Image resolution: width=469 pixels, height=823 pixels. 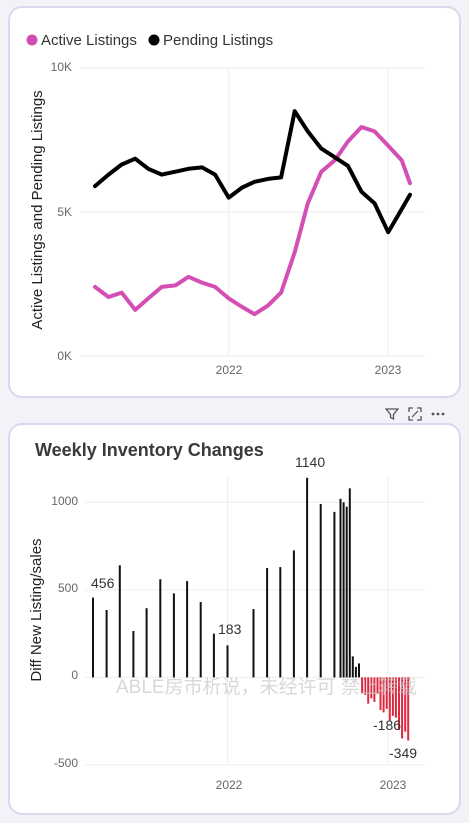 What do you see at coordinates (68, 588) in the screenshot?
I see `y-tick-500: 500` at bounding box center [68, 588].